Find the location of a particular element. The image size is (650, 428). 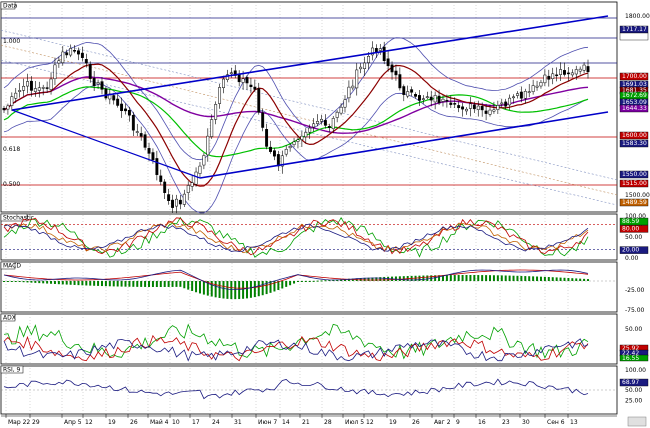

x-tick-label: 9 is located at coordinates (458, 422).